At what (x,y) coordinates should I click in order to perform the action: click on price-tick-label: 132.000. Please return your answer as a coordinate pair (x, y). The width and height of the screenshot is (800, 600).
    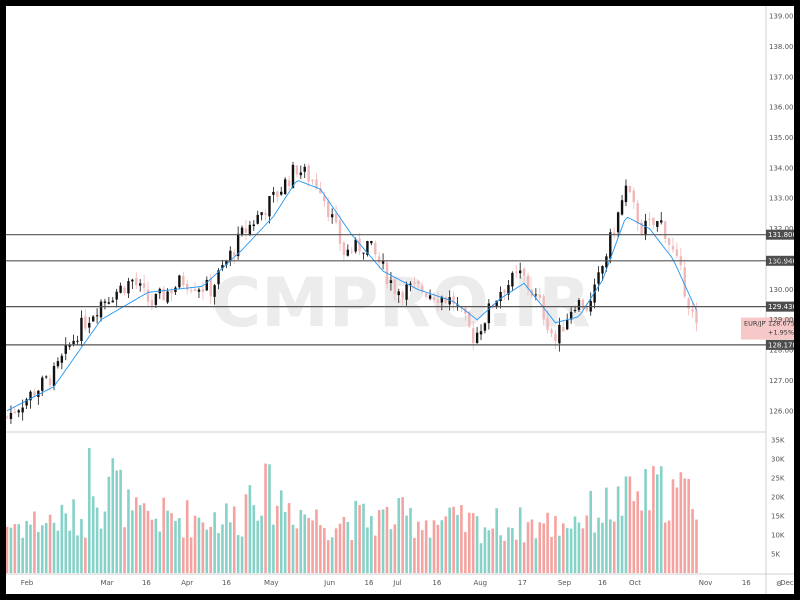
    Looking at the image, I should click on (781, 229).